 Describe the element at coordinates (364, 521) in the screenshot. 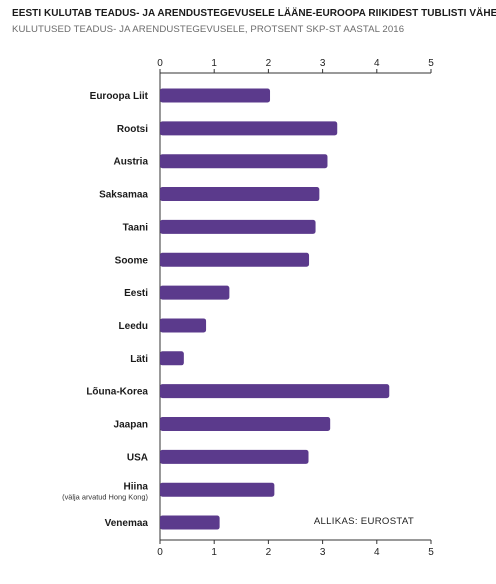

I see `source-label: ALLIKAS: EUROSTAT` at that location.